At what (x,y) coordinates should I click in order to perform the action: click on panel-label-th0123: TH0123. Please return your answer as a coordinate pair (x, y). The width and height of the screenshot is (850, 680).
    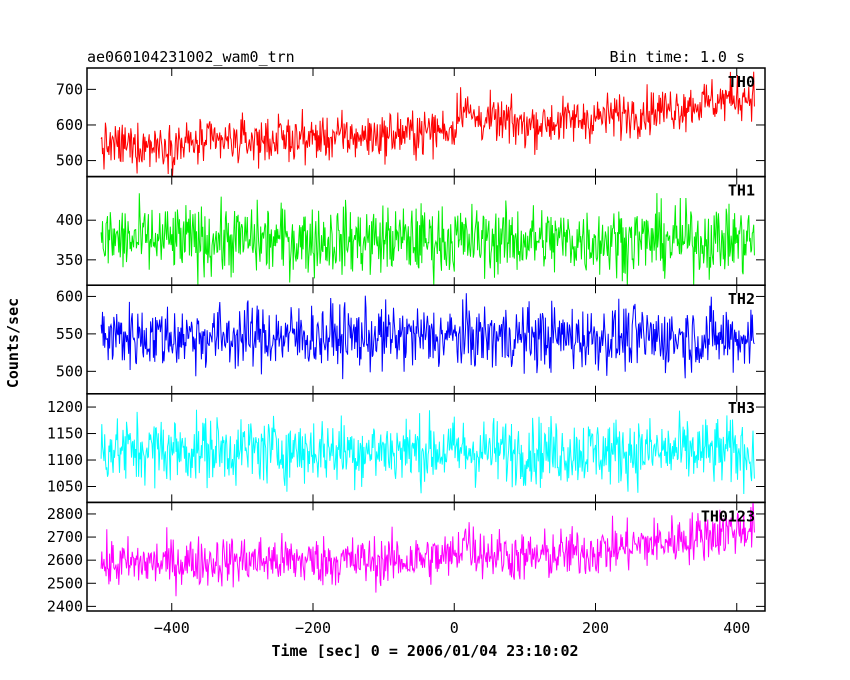
    Looking at the image, I should click on (728, 516).